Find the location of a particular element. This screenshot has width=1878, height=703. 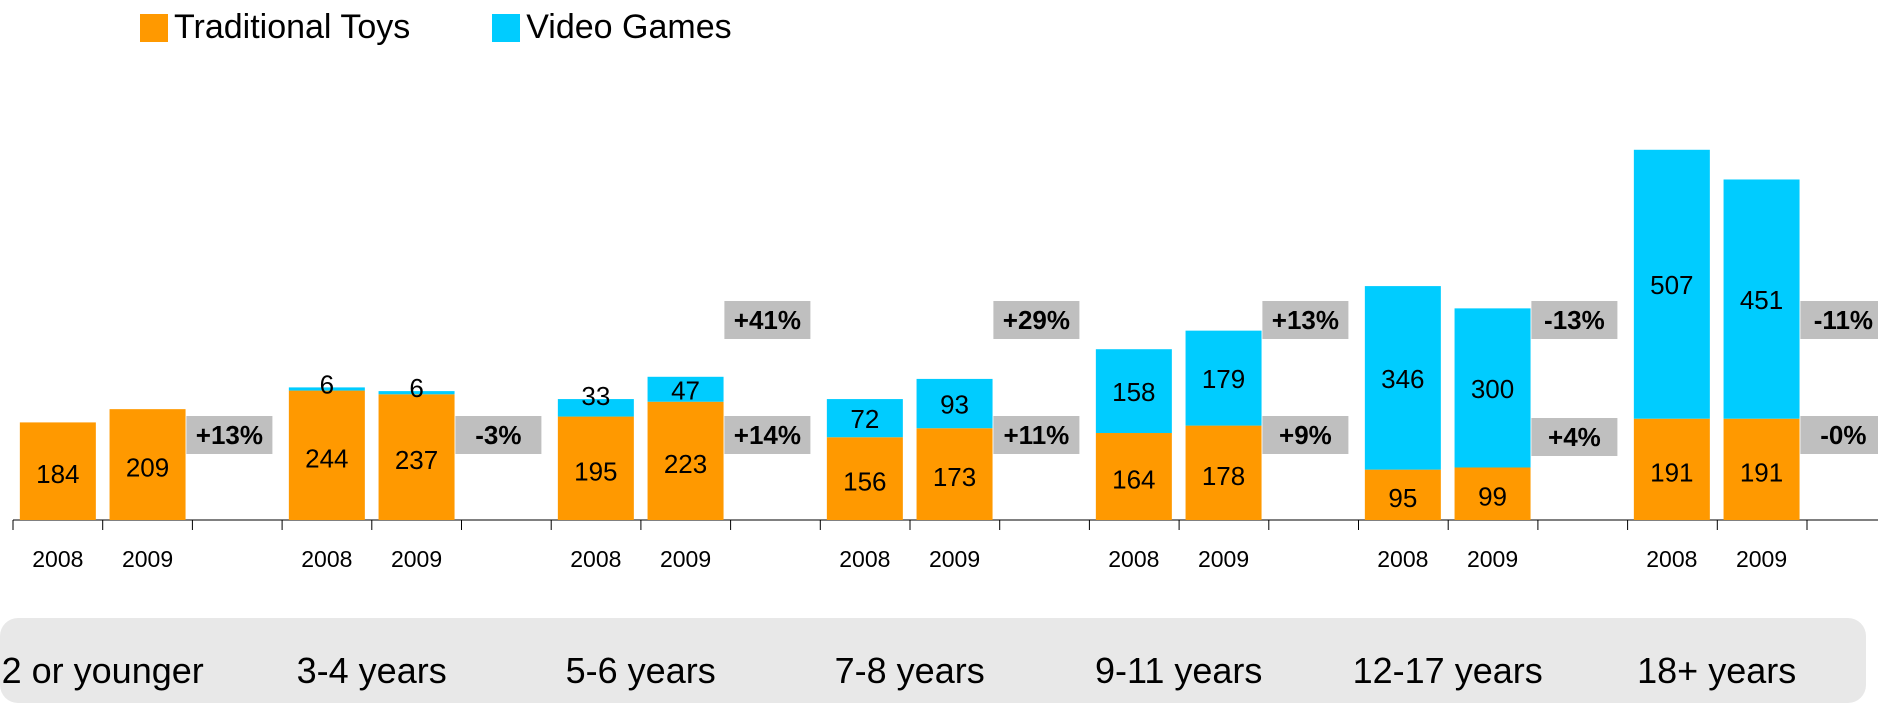

age-group-label: 12-17 years is located at coordinates (1447, 670).